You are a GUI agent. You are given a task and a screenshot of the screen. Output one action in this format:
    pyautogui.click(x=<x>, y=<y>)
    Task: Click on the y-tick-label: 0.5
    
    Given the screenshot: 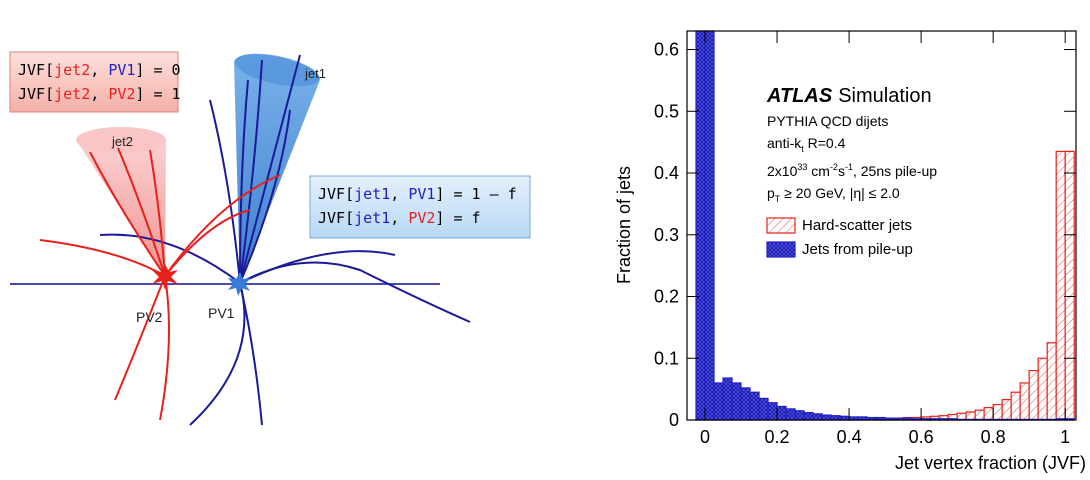 What is the action you would take?
    pyautogui.click(x=666, y=111)
    